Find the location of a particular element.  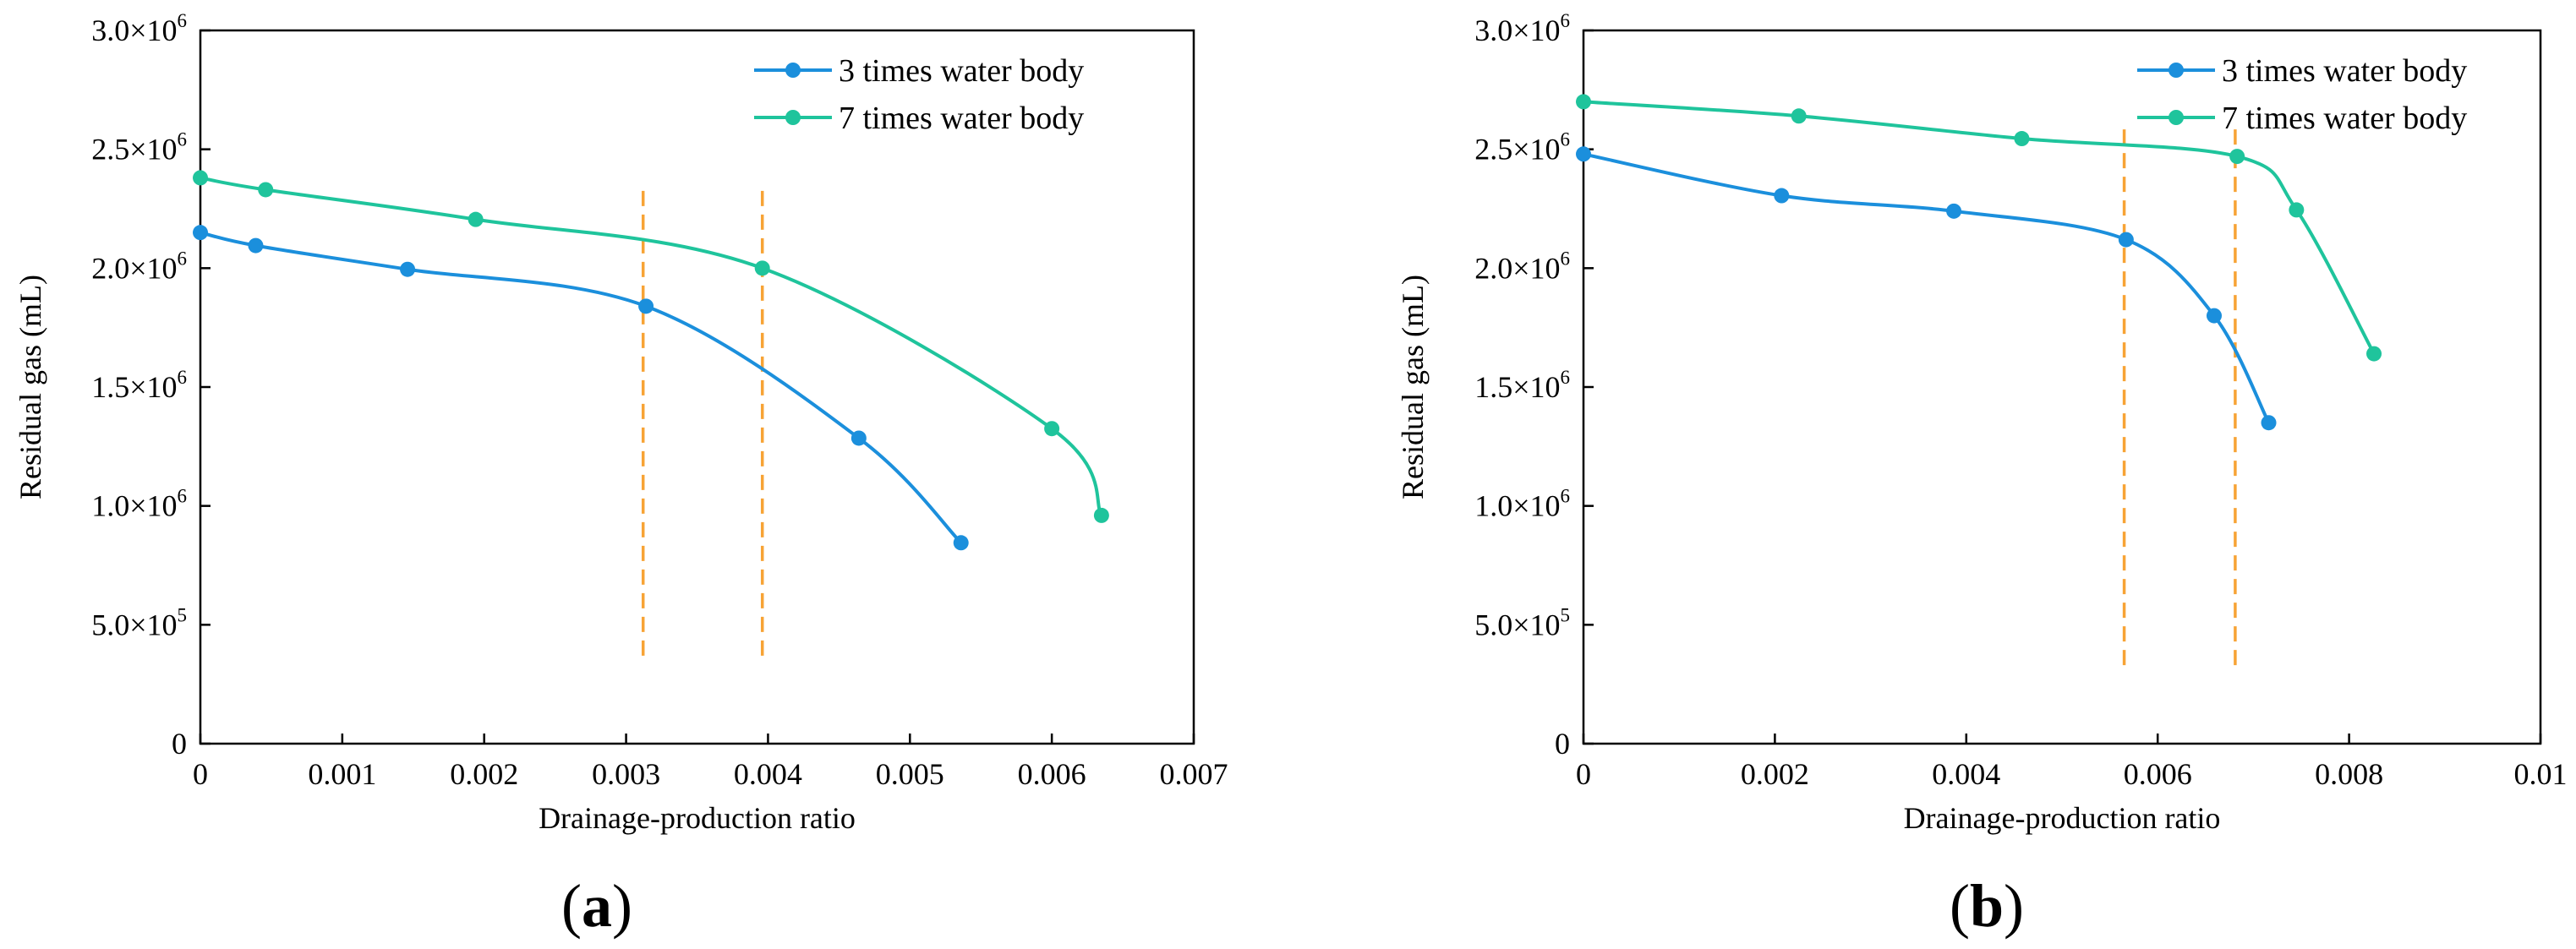

x-tick-label: 0.008 is located at coordinates (2349, 774).